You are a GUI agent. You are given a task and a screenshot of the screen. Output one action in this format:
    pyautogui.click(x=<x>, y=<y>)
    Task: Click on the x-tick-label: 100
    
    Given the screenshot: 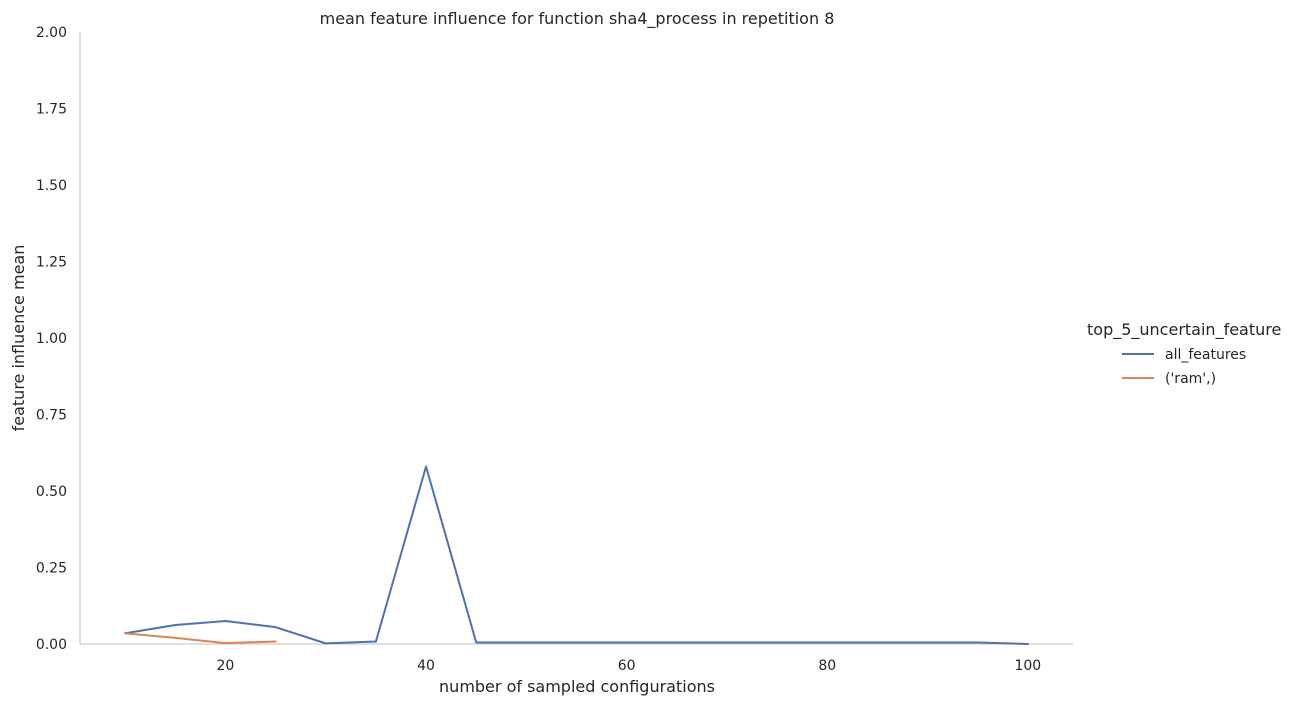 What is the action you would take?
    pyautogui.click(x=1027, y=666)
    